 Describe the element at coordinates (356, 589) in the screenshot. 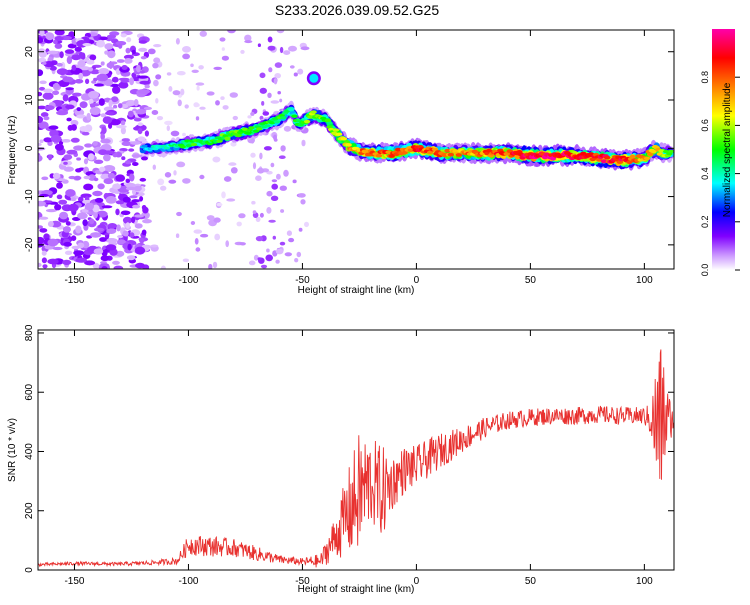

I see `snr-x-axis-label: Height of straight line (km)` at that location.